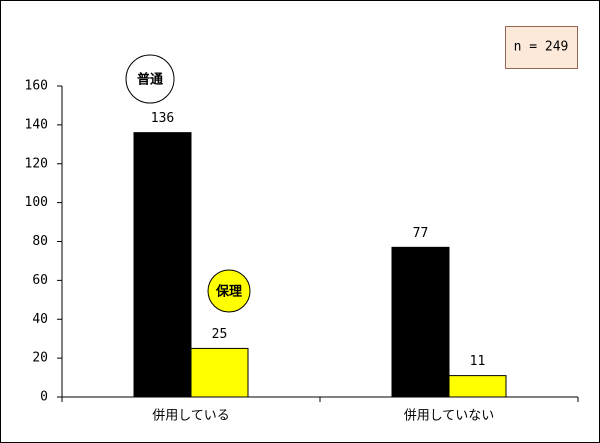 This screenshot has height=443, width=600. What do you see at coordinates (162, 118) in the screenshot?
I see `data-label: 136` at bounding box center [162, 118].